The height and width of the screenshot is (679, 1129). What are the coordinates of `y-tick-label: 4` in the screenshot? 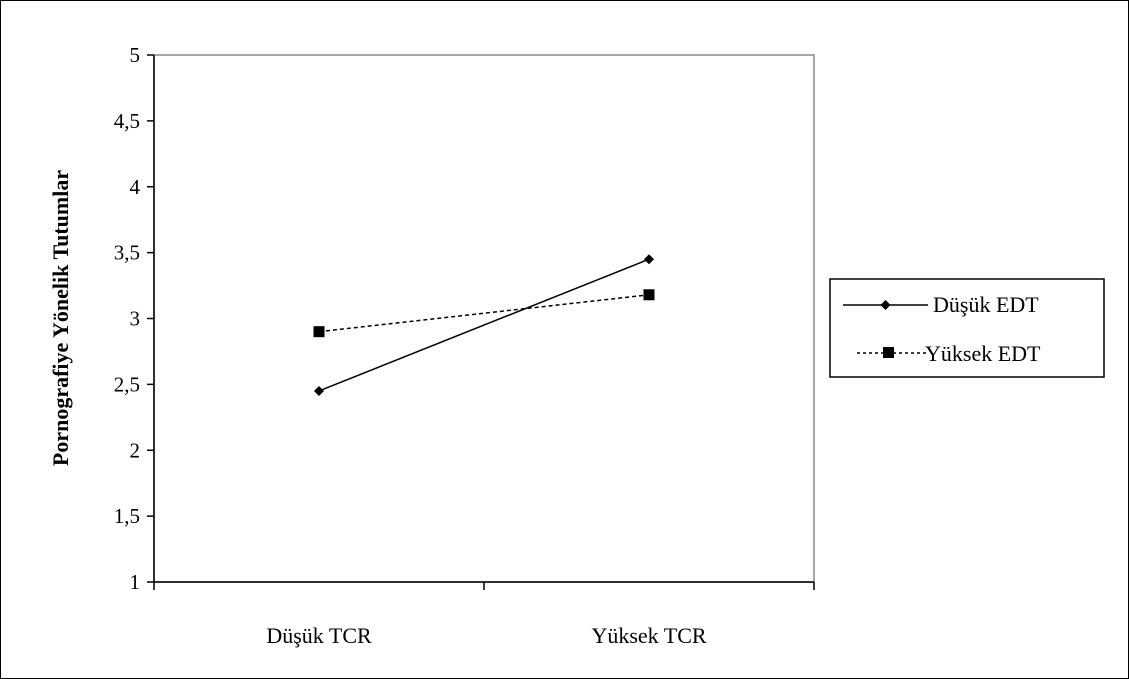 It's located at (135, 187).